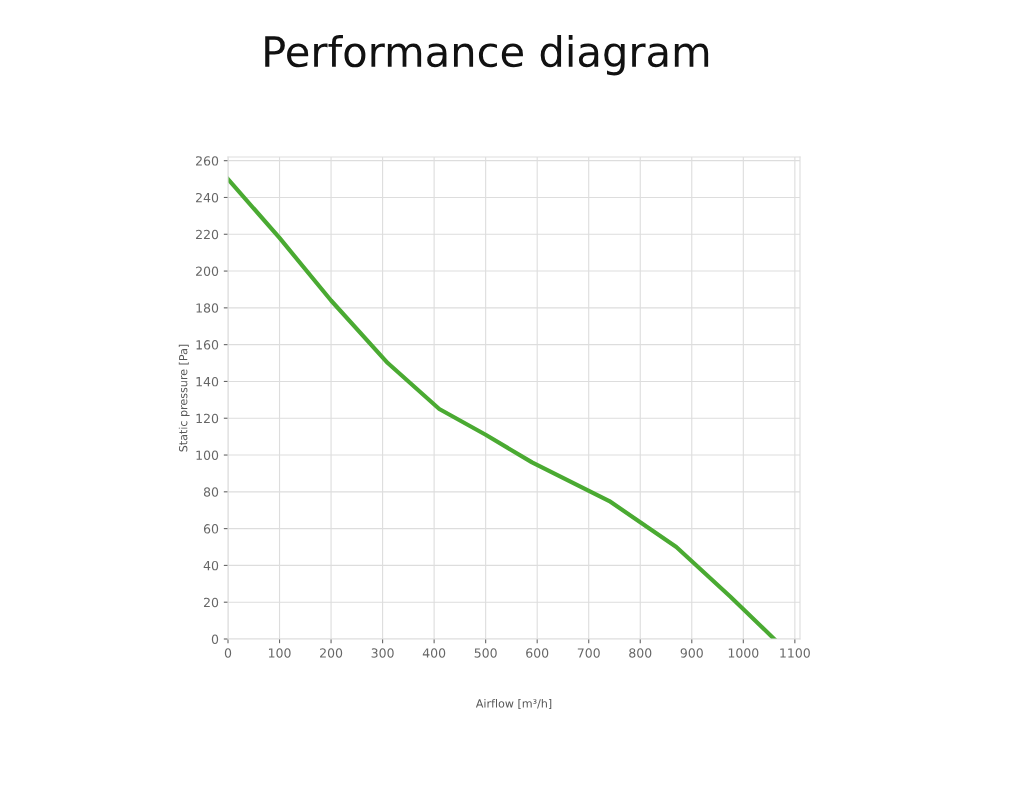  What do you see at coordinates (331, 653) in the screenshot?
I see `x-tick-label: 200` at bounding box center [331, 653].